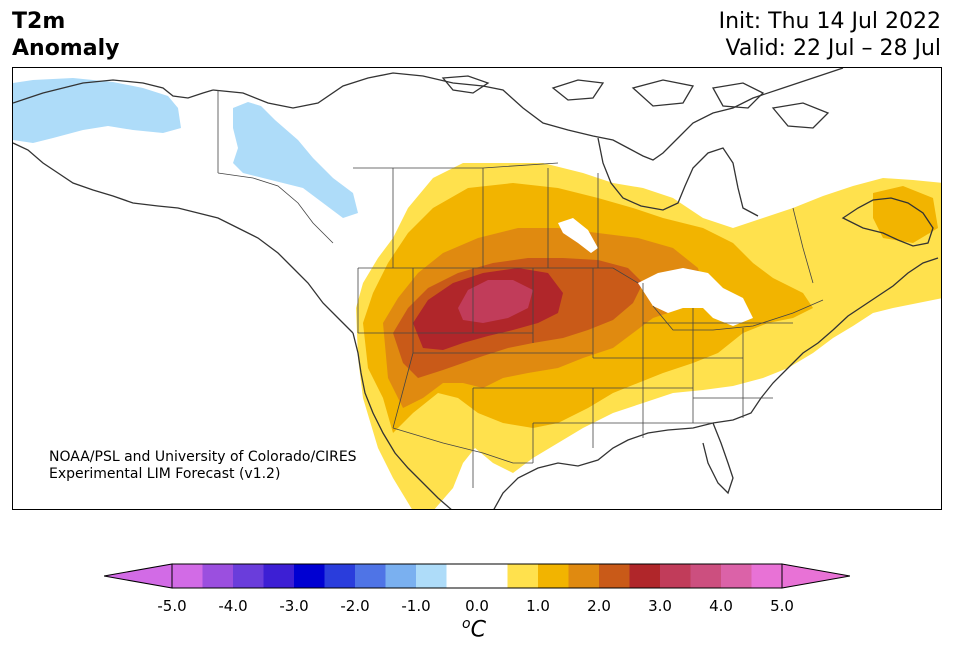  What do you see at coordinates (695, 297) in the screenshot?
I see `great-lakes` at bounding box center [695, 297].